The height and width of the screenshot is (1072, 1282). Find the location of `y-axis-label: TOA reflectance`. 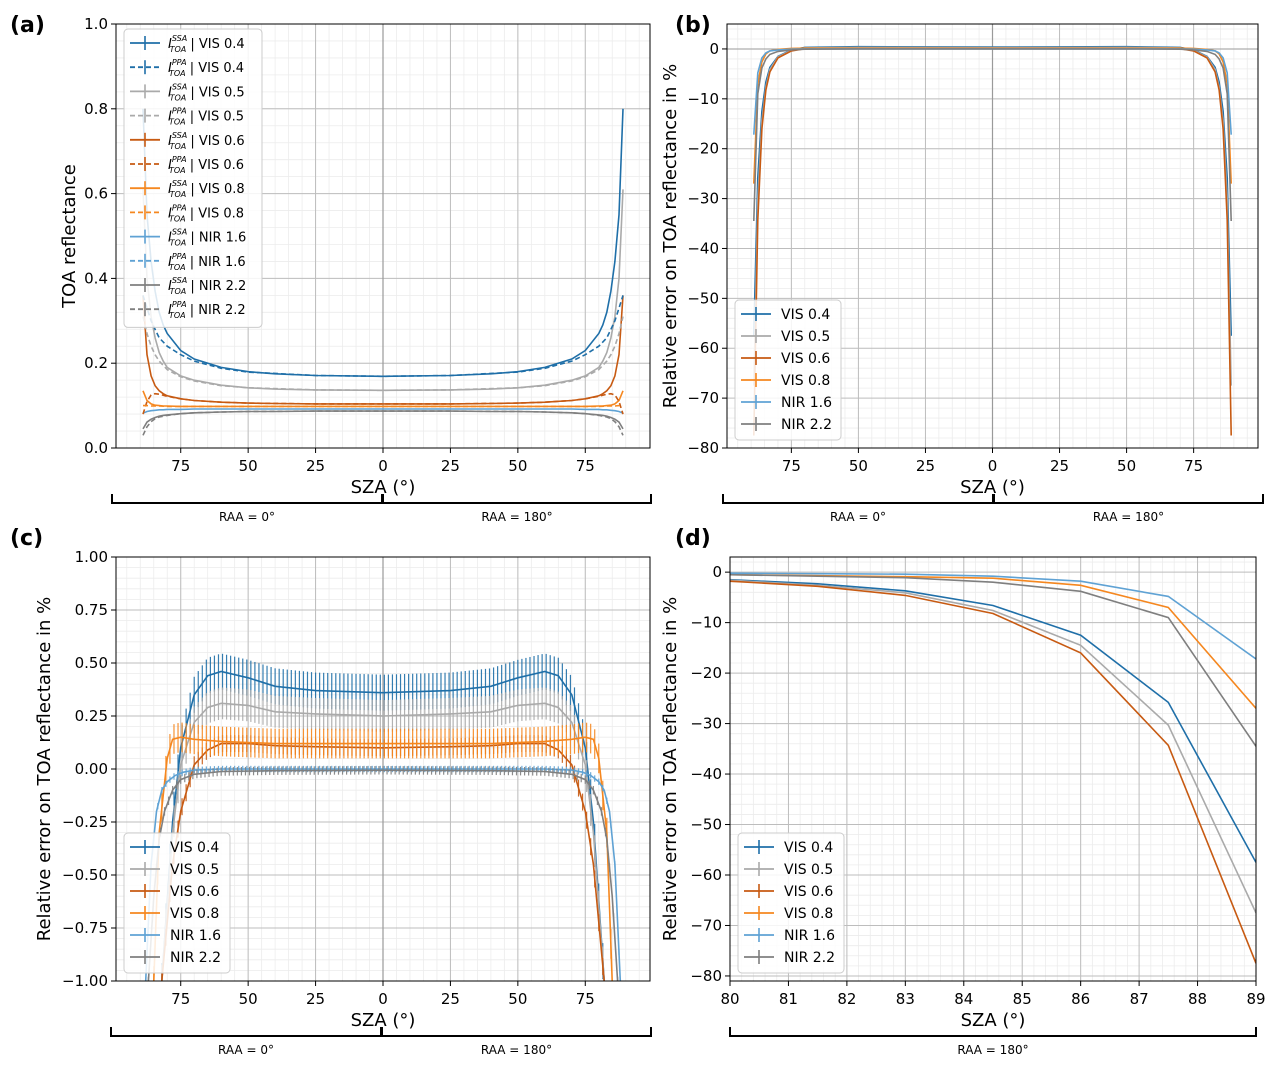

y-axis-label: TOA reflectance is located at coordinates (69, 236).